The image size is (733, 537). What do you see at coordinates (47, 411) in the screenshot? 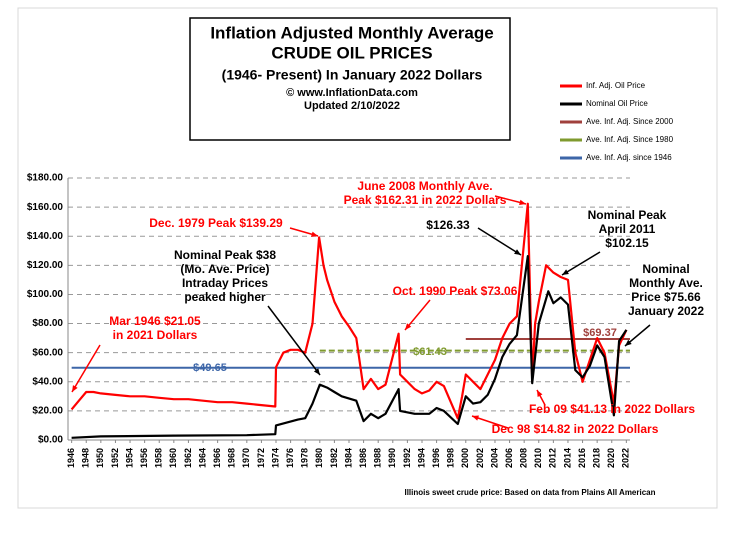
I see `y-tick-label: $20.00` at bounding box center [47, 411].